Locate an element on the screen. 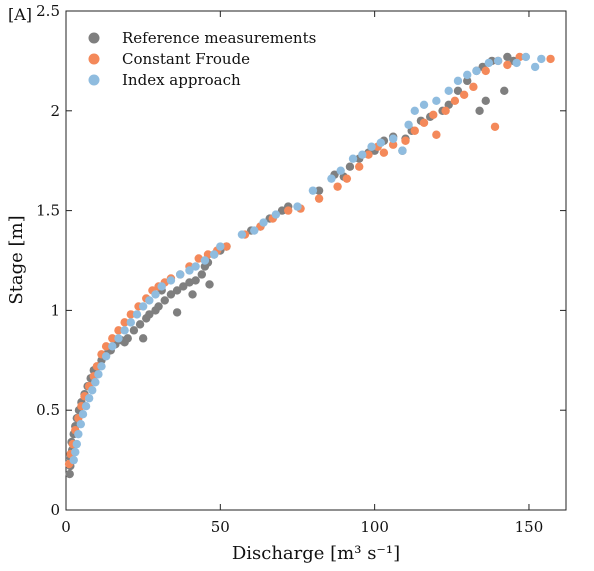 The height and width of the screenshot is (571, 594). y-tick-label: 2 is located at coordinates (55, 111).